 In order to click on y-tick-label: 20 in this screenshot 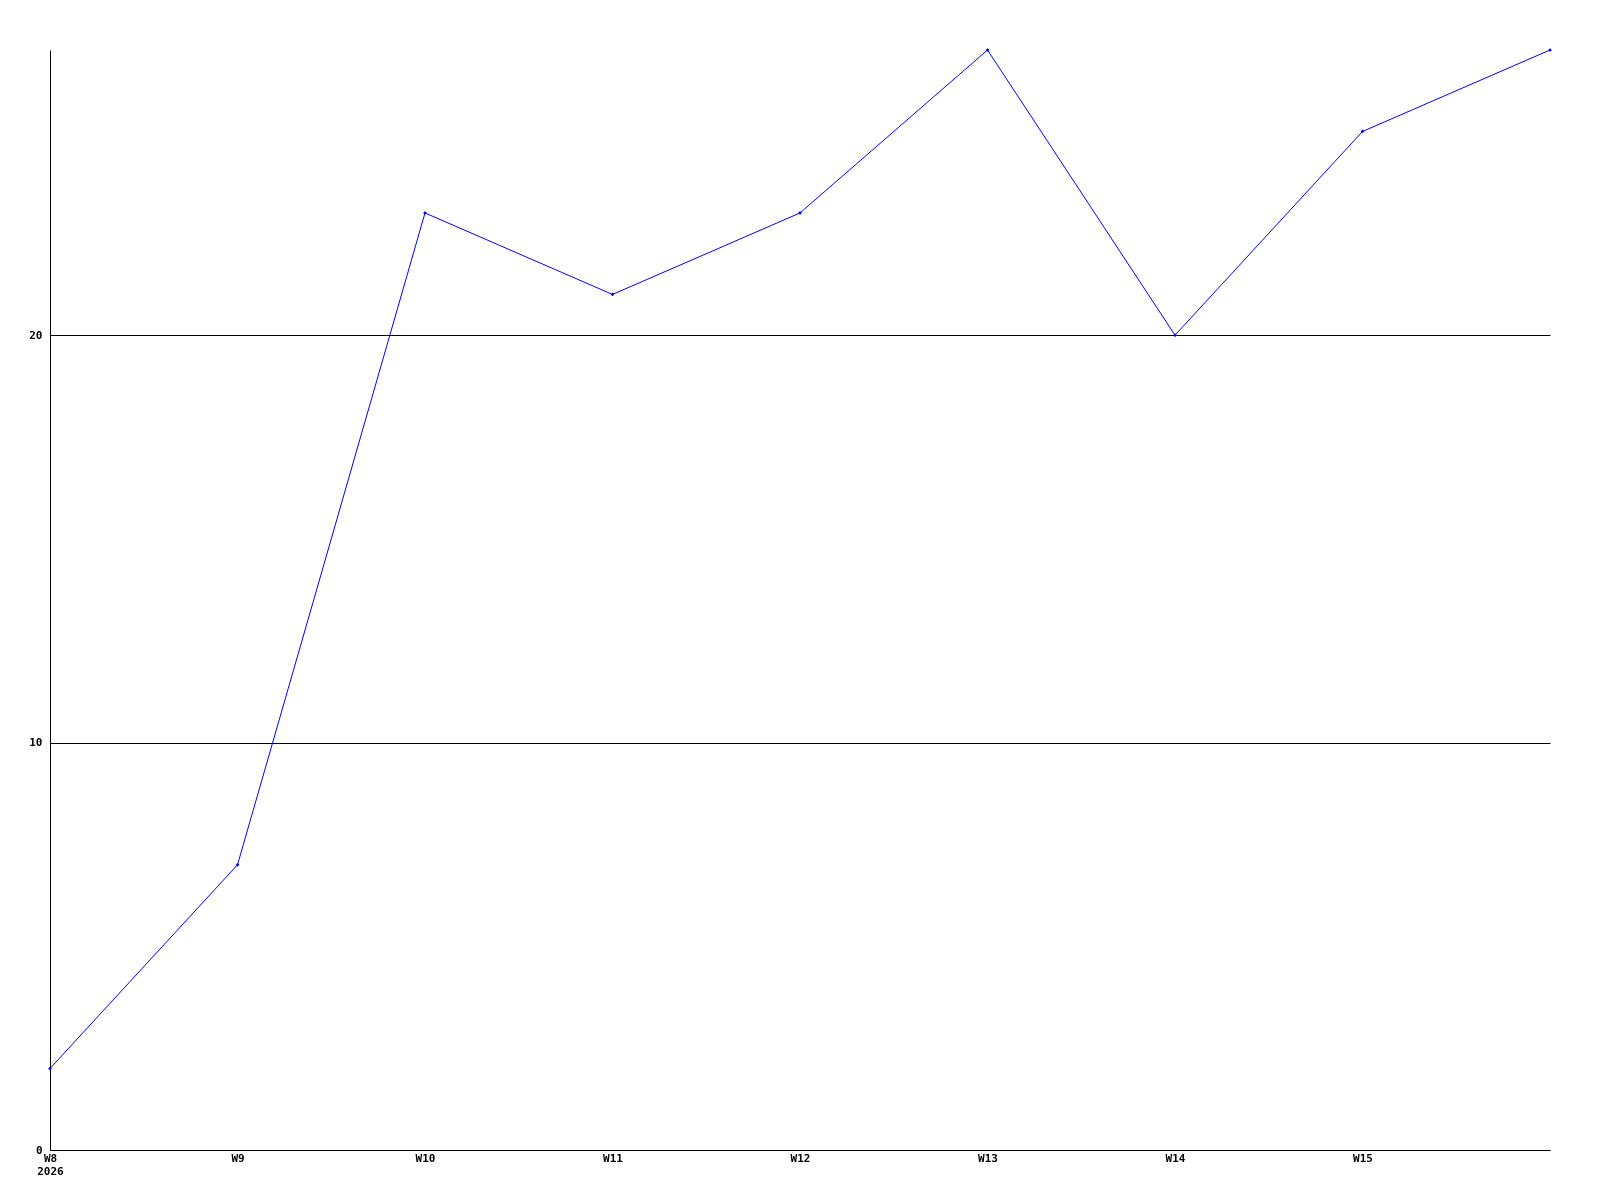, I will do `click(36, 335)`.